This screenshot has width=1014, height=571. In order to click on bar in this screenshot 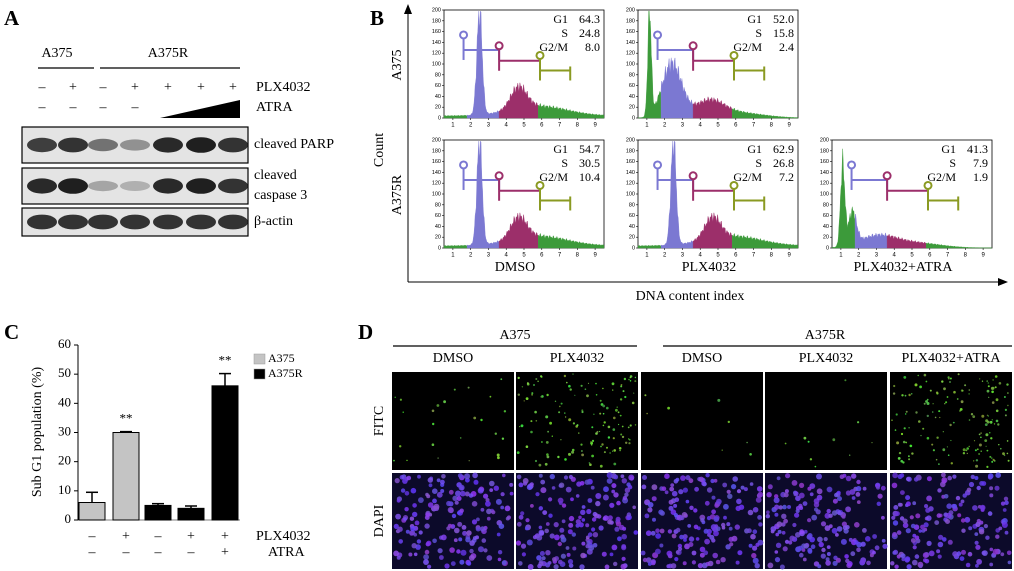, I will do `click(158, 512)`.